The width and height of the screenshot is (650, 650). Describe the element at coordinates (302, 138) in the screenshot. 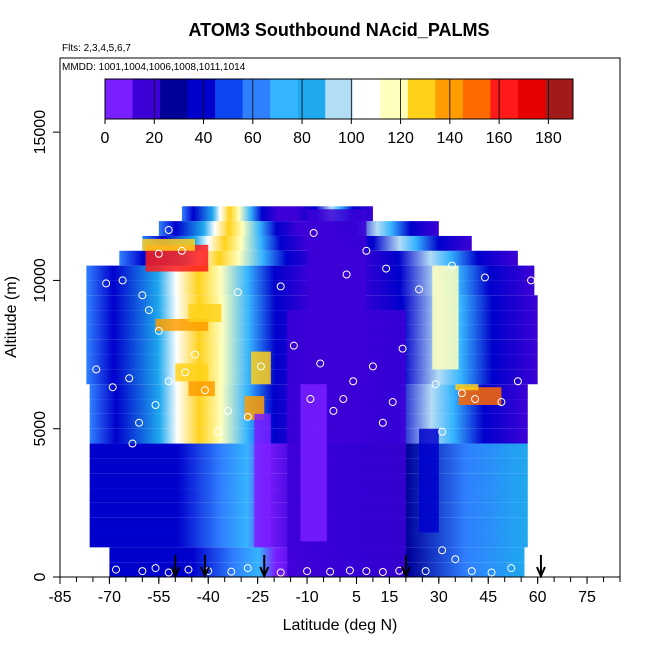

I see `colorbar-tick-label: 80` at that location.